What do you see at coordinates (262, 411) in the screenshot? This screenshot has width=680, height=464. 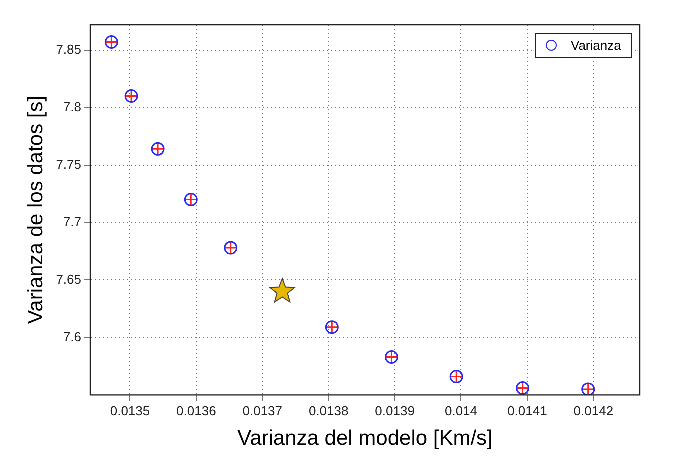 I see `x-tick-label: 0.0137` at bounding box center [262, 411].